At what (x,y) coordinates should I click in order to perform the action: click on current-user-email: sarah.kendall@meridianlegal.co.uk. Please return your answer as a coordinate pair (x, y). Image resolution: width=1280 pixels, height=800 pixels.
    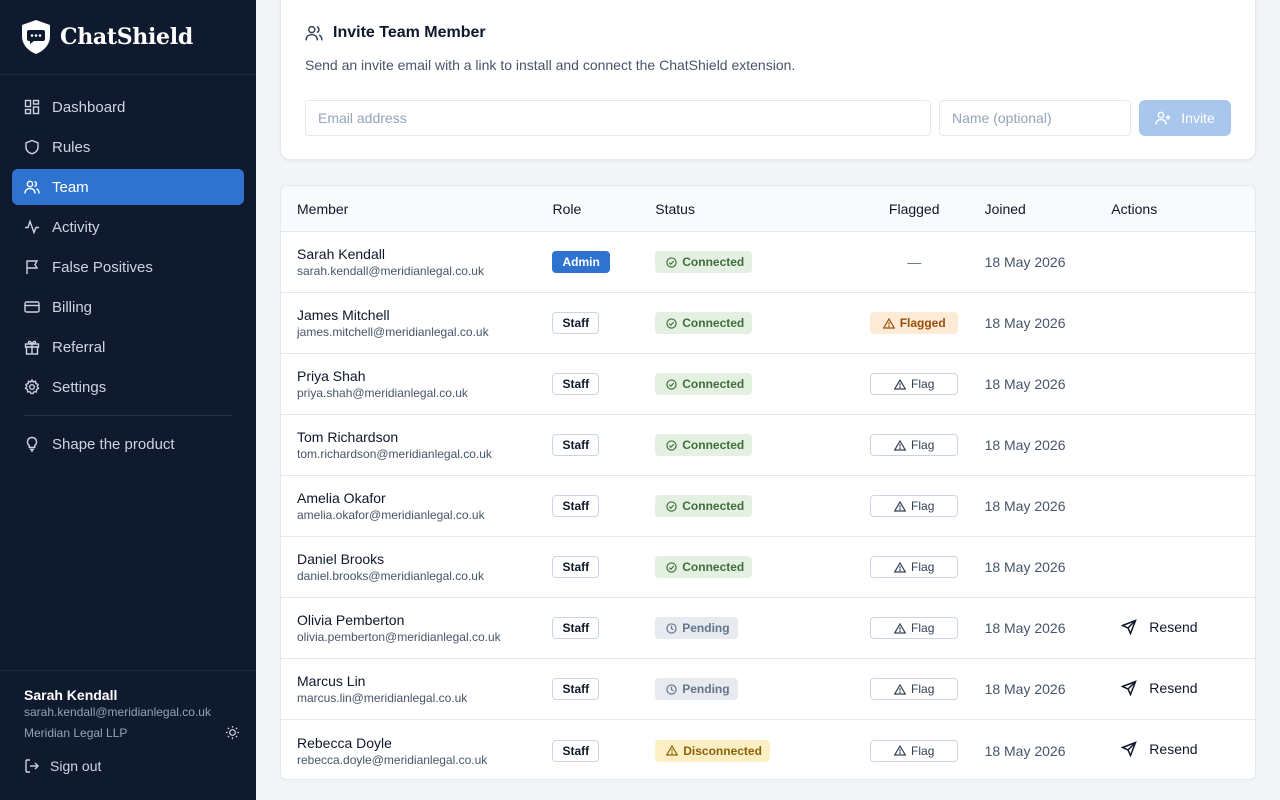
    Looking at the image, I should click on (117, 712).